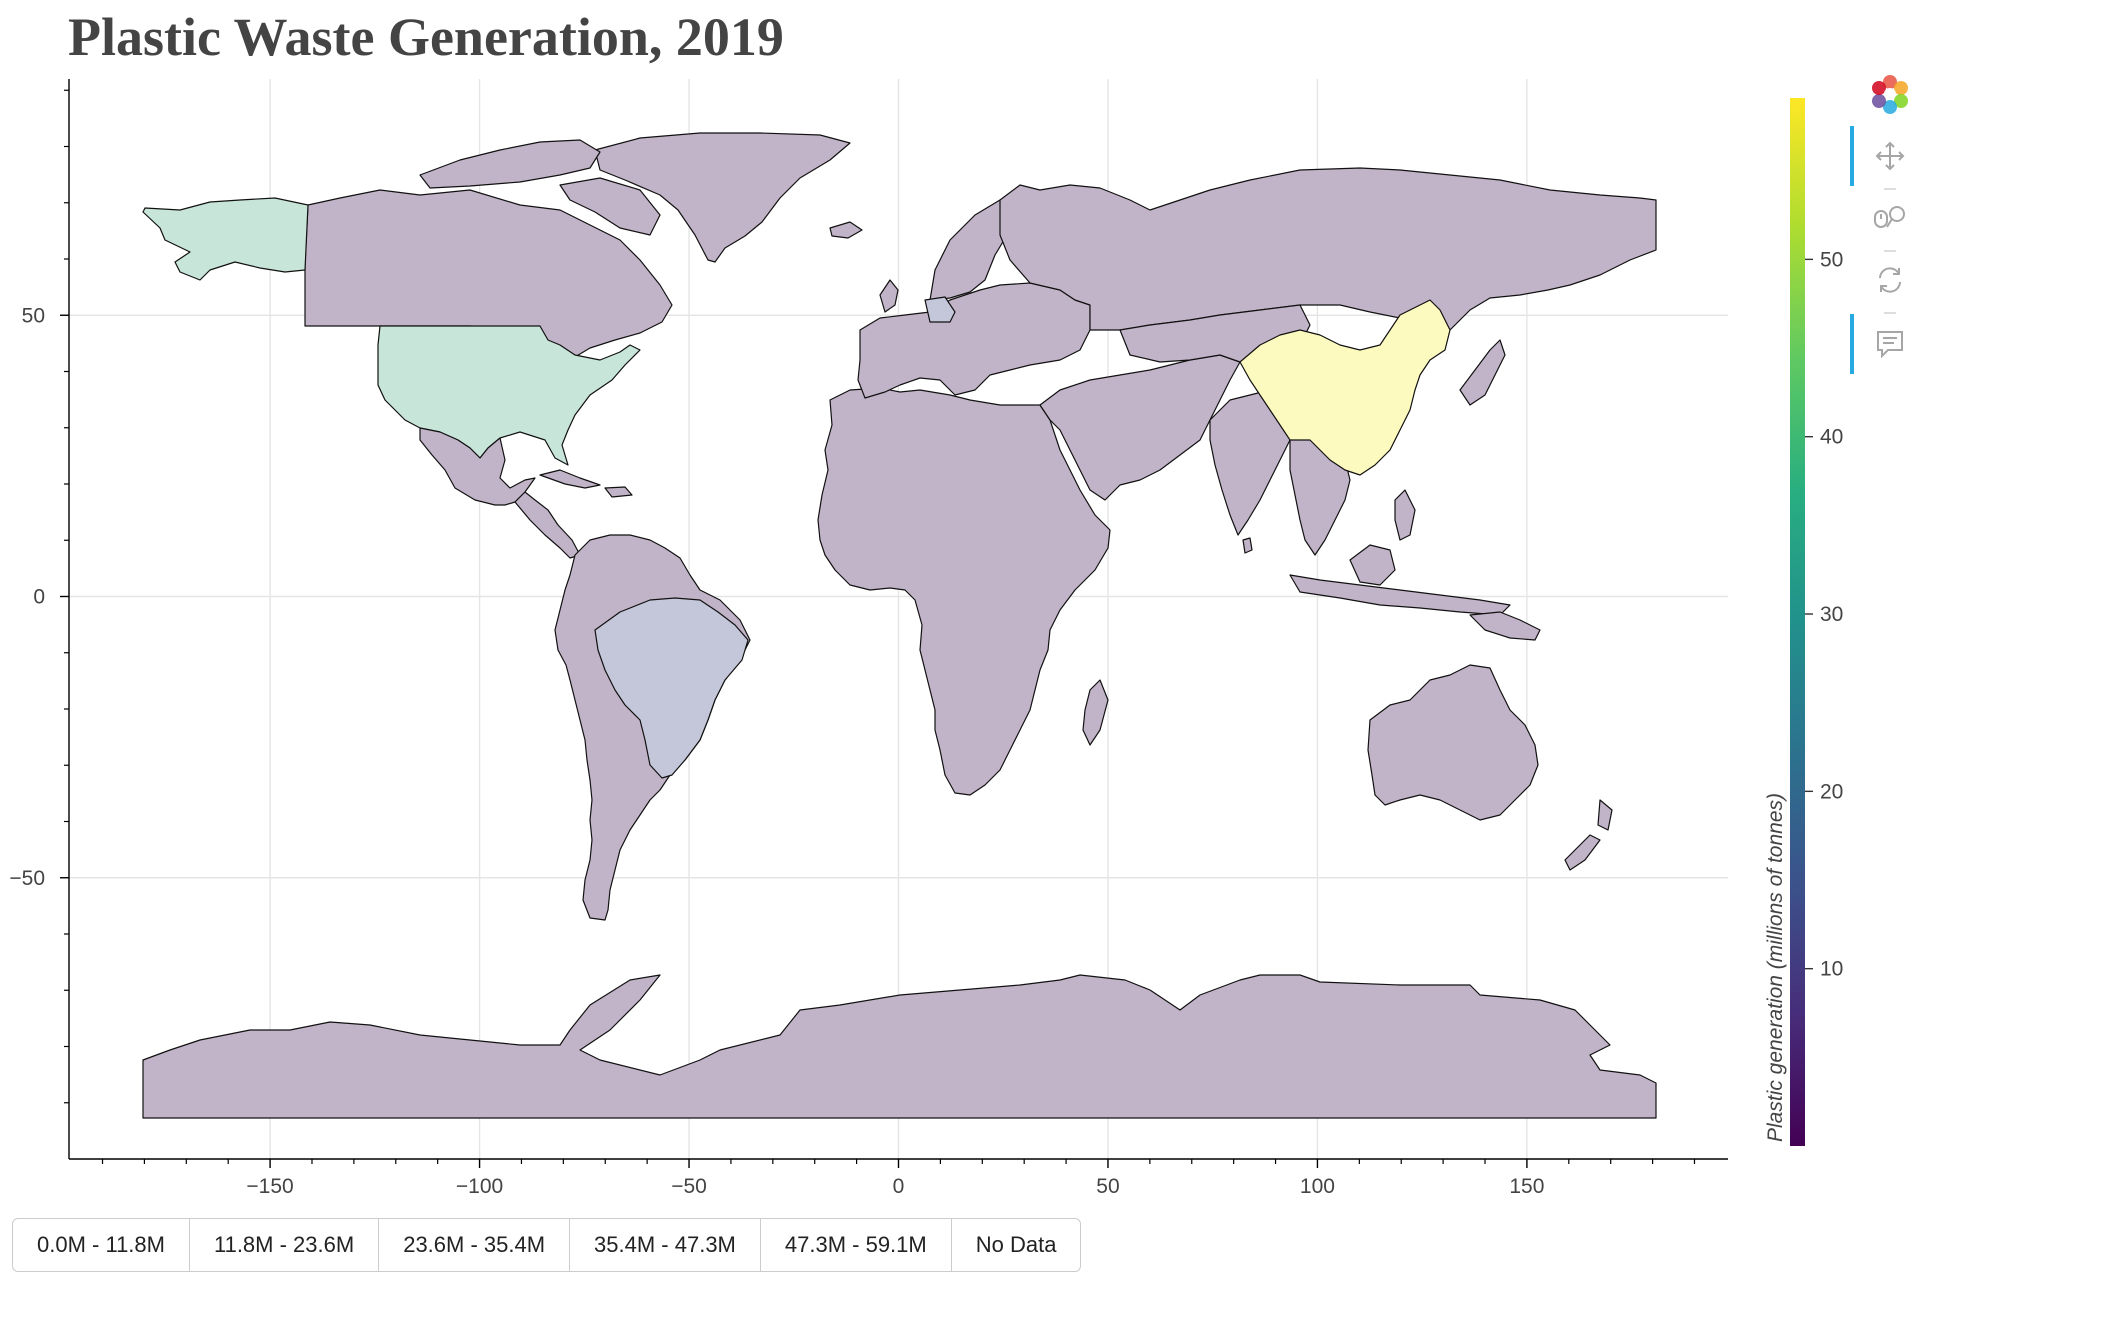 The height and width of the screenshot is (1318, 2122). I want to click on colorbar-tick-label: 20, so click(1831, 791).